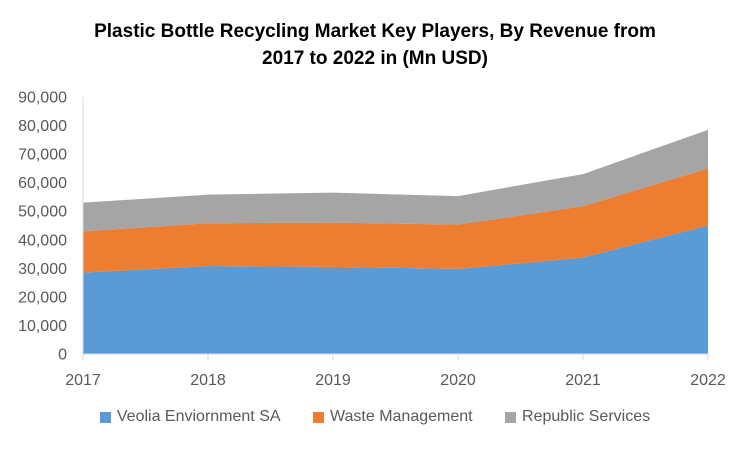  Describe the element at coordinates (42, 297) in the screenshot. I see `y-tick-label: 20,000` at that location.